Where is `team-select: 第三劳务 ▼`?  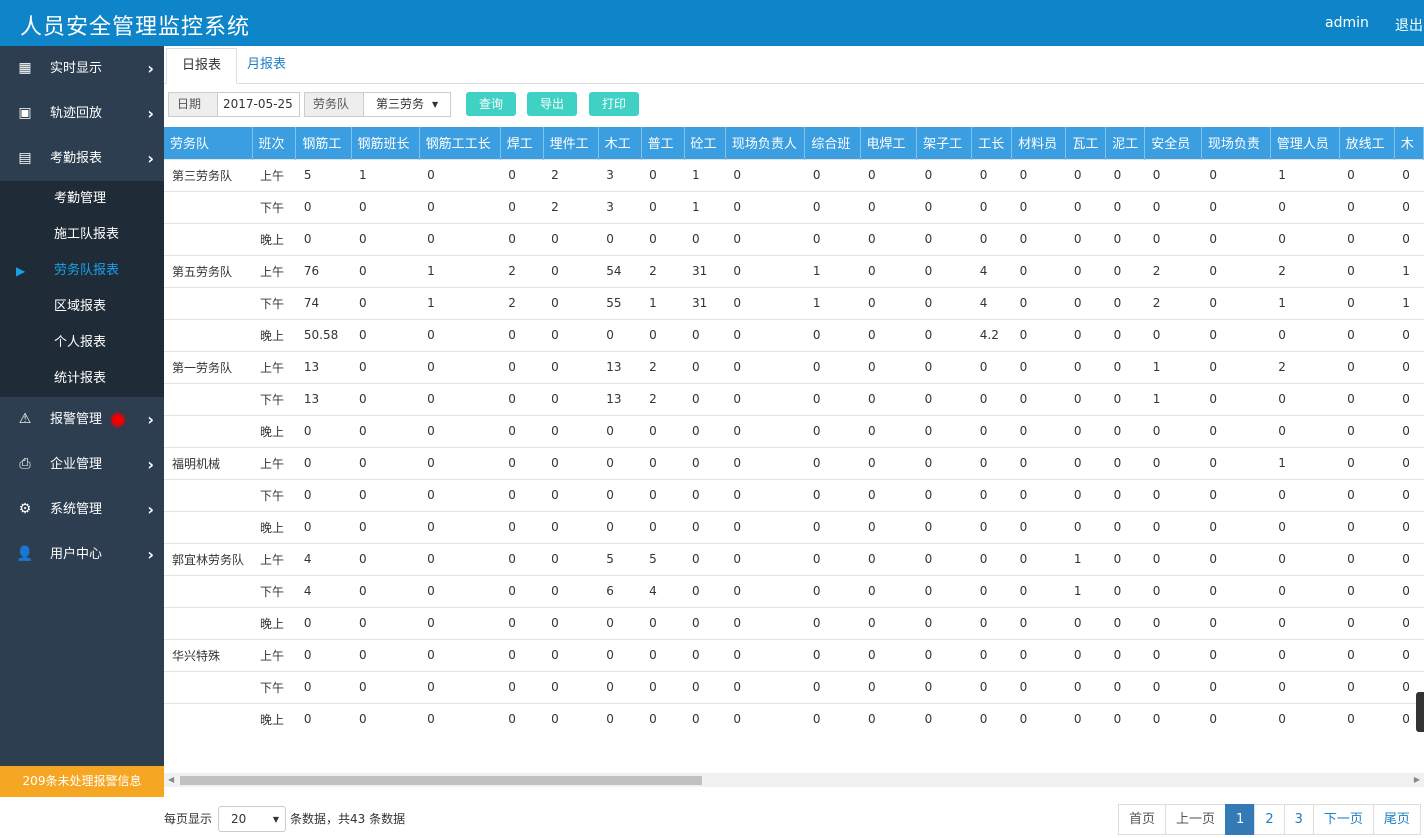
team-select: 第三劳务 ▼ is located at coordinates (407, 104).